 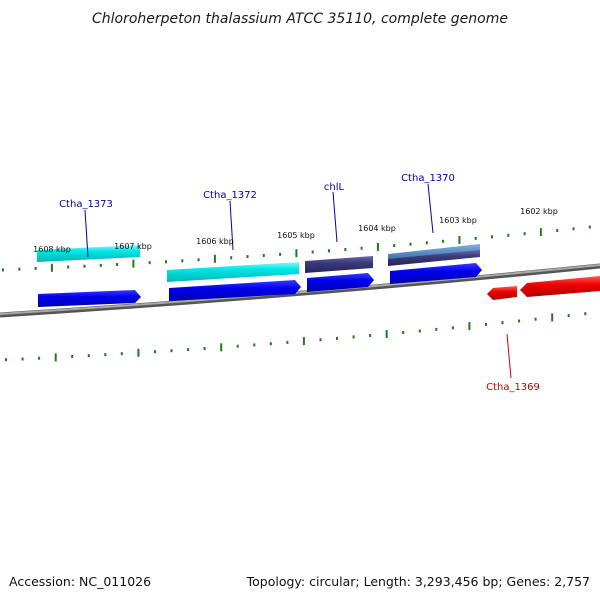 I want to click on gene-label-ctha1370: Ctha_1370, so click(x=428, y=178).